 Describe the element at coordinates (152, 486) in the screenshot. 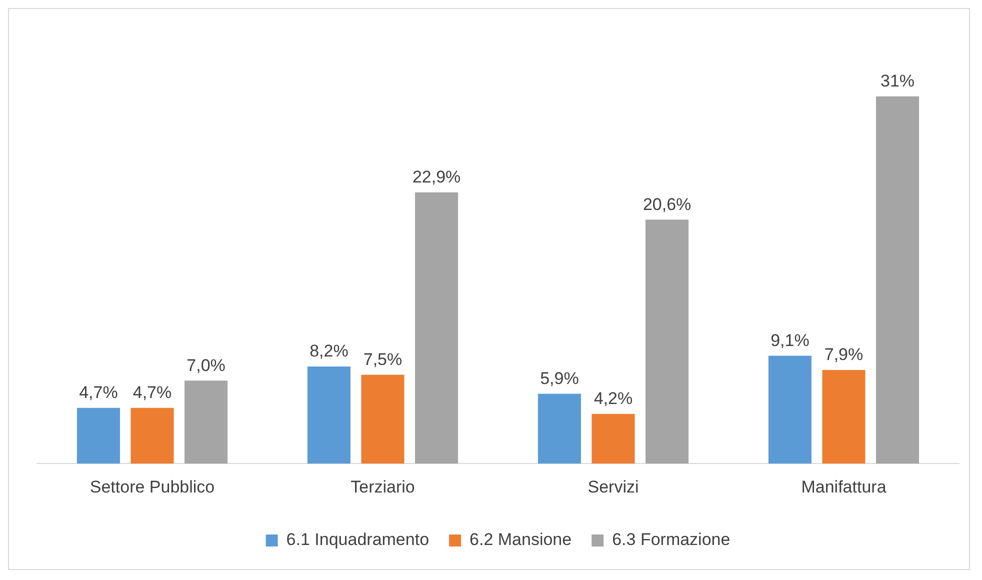

I see `x-tick-label: Settore Pubblico` at that location.